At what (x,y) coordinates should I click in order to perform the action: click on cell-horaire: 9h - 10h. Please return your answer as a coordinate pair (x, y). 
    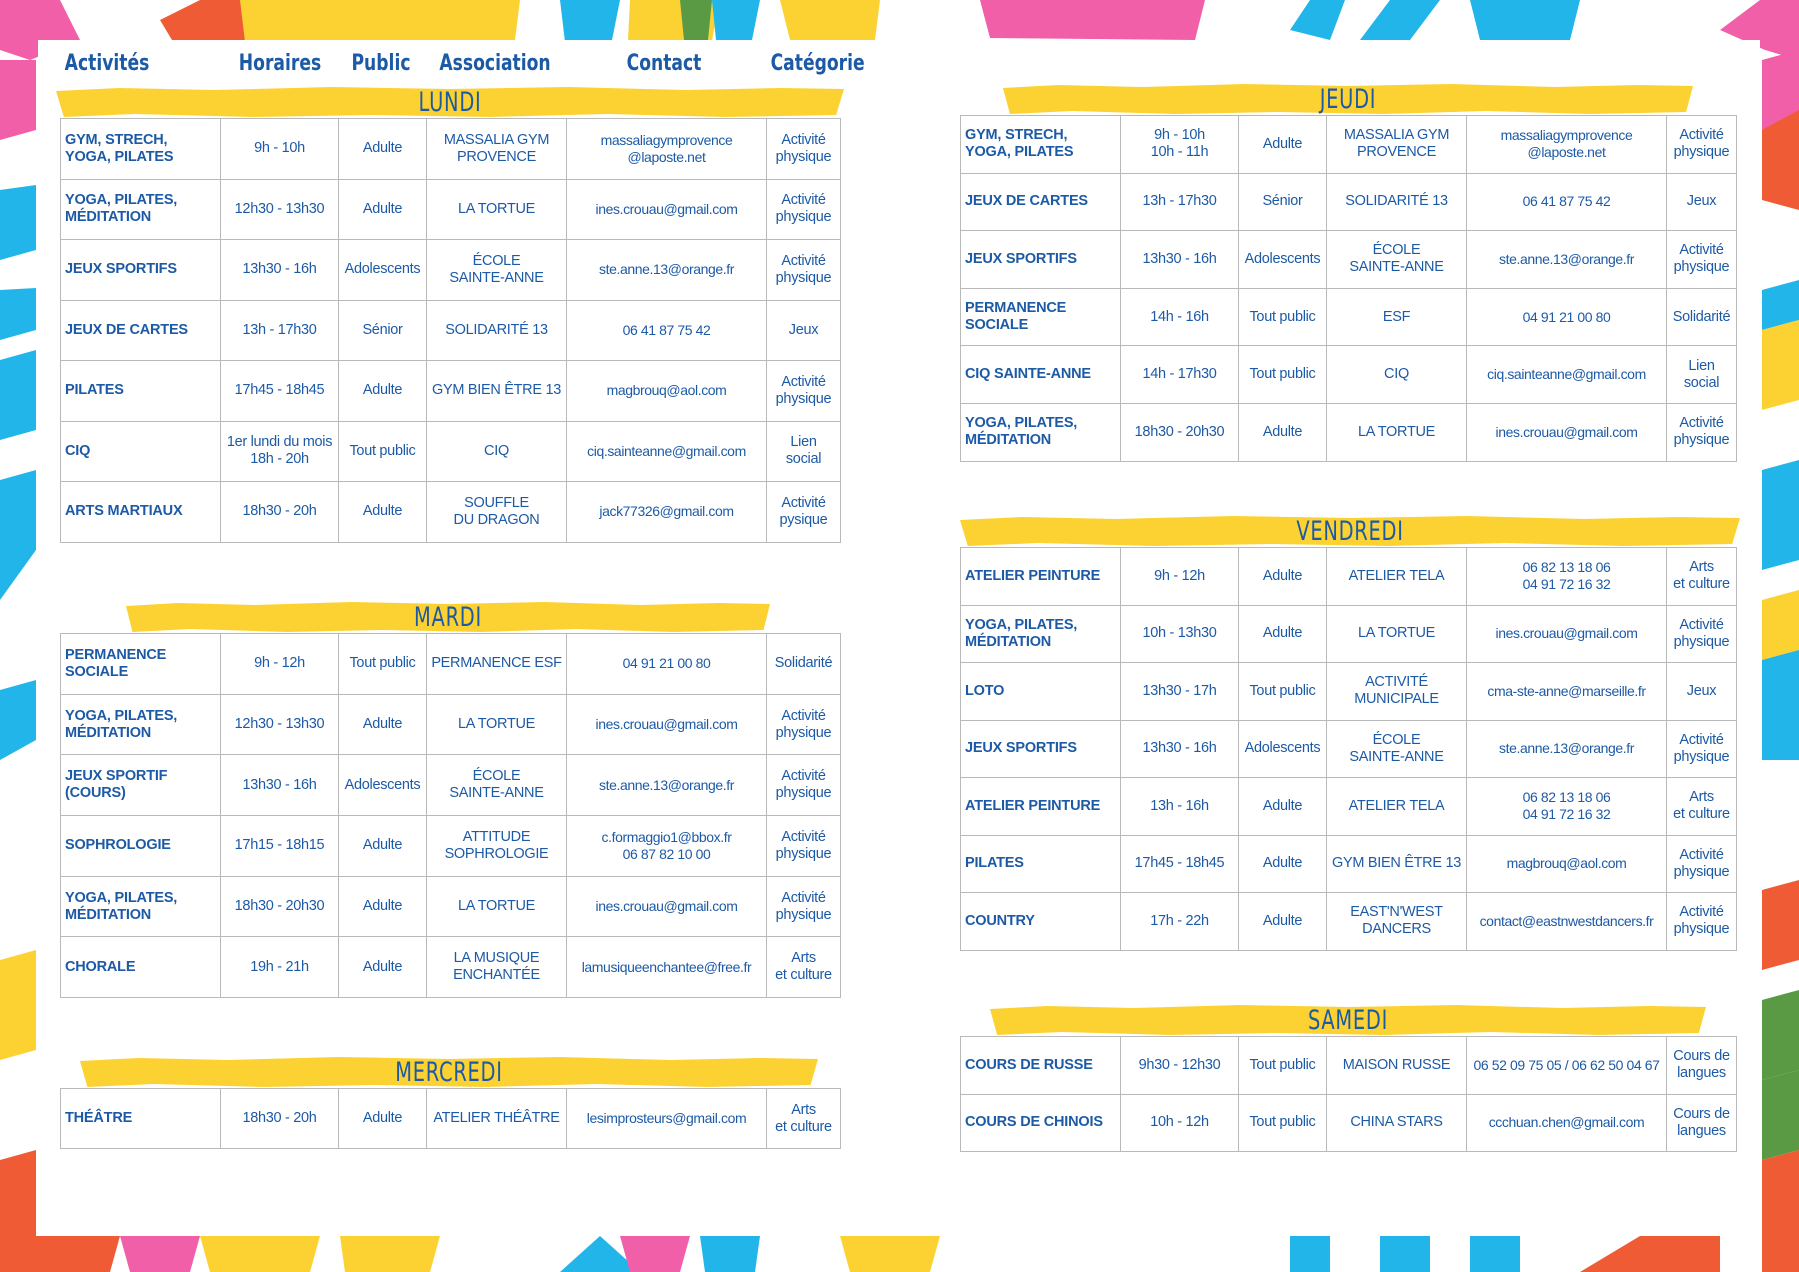
    Looking at the image, I should click on (279, 149).